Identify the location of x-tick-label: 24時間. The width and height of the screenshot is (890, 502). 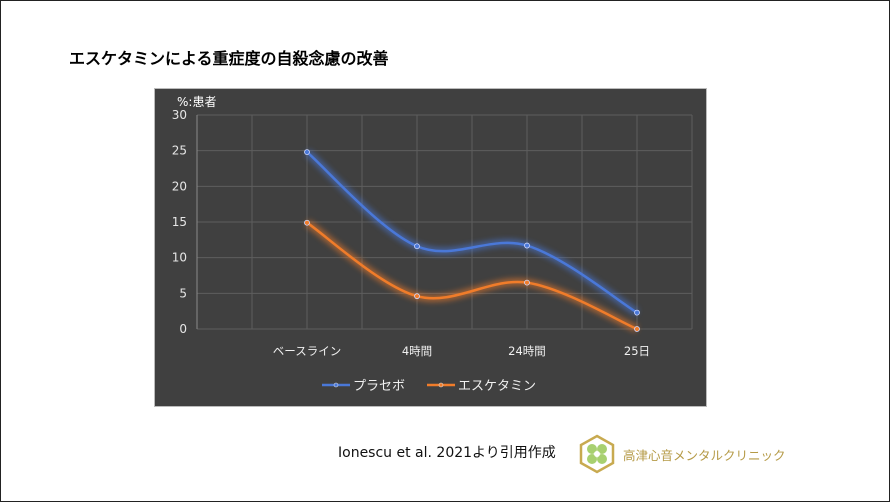
(527, 351).